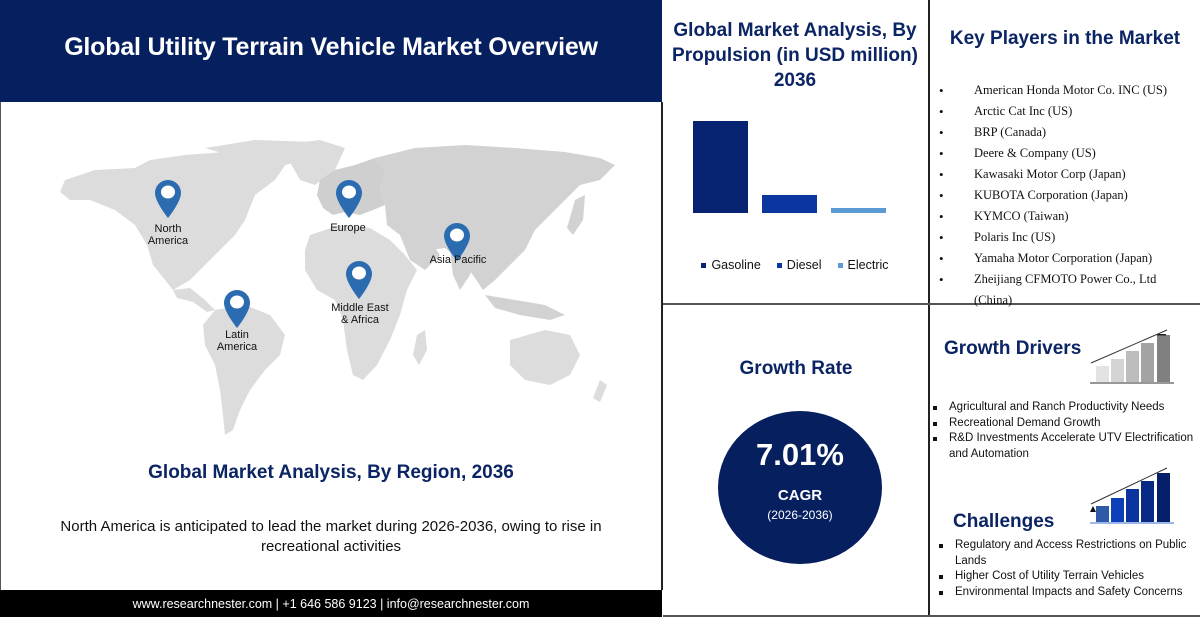 The image size is (1200, 628). What do you see at coordinates (1132, 495) in the screenshot?
I see `challenges-bar-chart-icon` at bounding box center [1132, 495].